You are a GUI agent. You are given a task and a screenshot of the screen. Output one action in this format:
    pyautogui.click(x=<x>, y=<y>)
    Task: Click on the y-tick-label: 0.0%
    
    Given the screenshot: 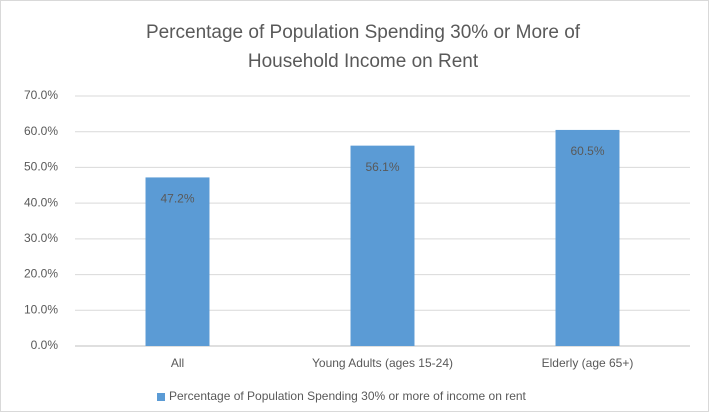 What is the action you would take?
    pyautogui.click(x=45, y=345)
    